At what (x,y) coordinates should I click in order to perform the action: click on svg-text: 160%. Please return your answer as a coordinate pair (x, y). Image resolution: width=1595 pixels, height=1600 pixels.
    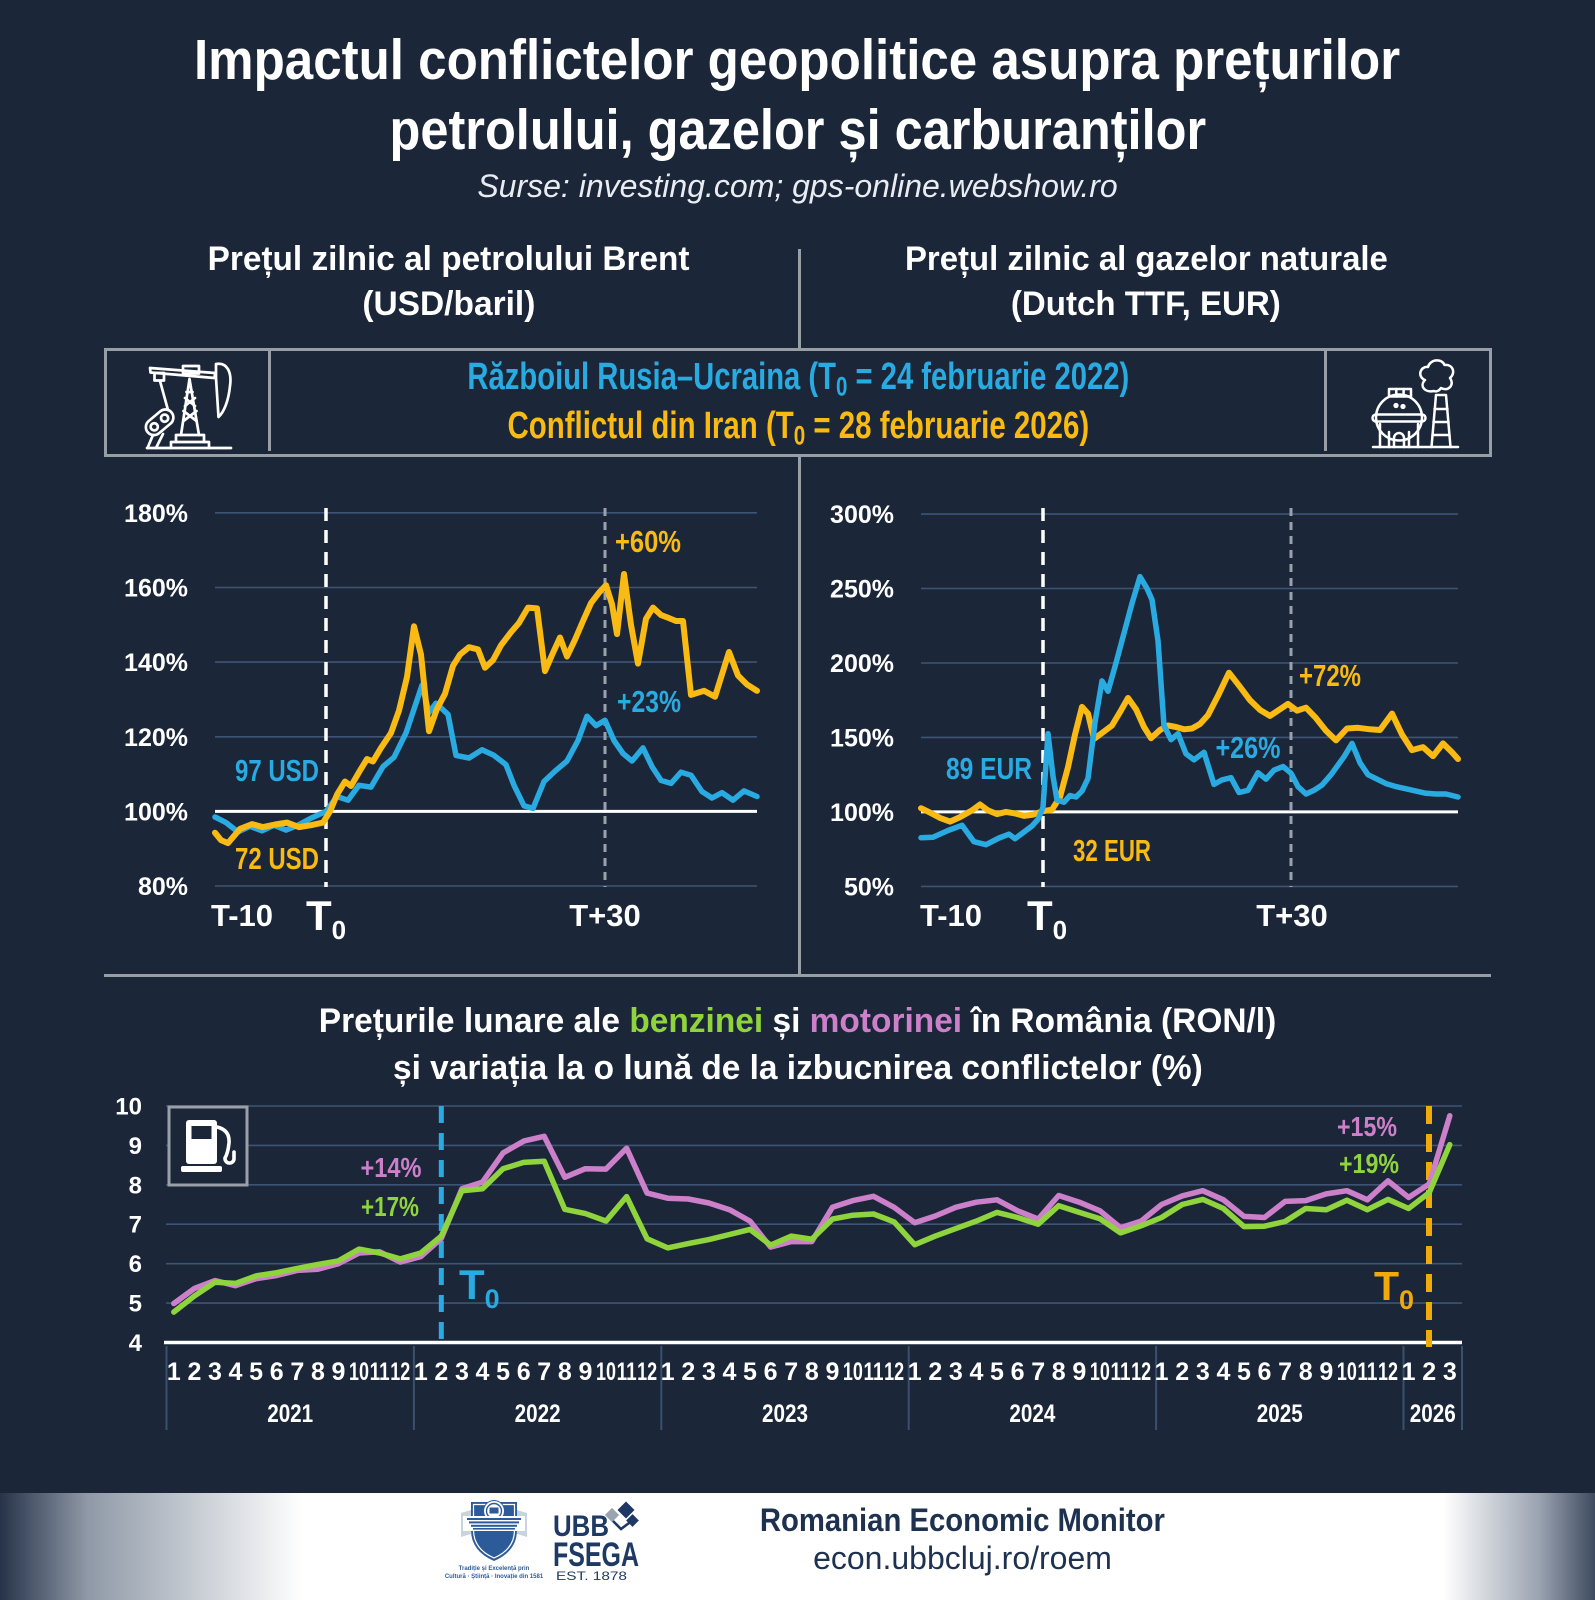
    Looking at the image, I should click on (156, 589).